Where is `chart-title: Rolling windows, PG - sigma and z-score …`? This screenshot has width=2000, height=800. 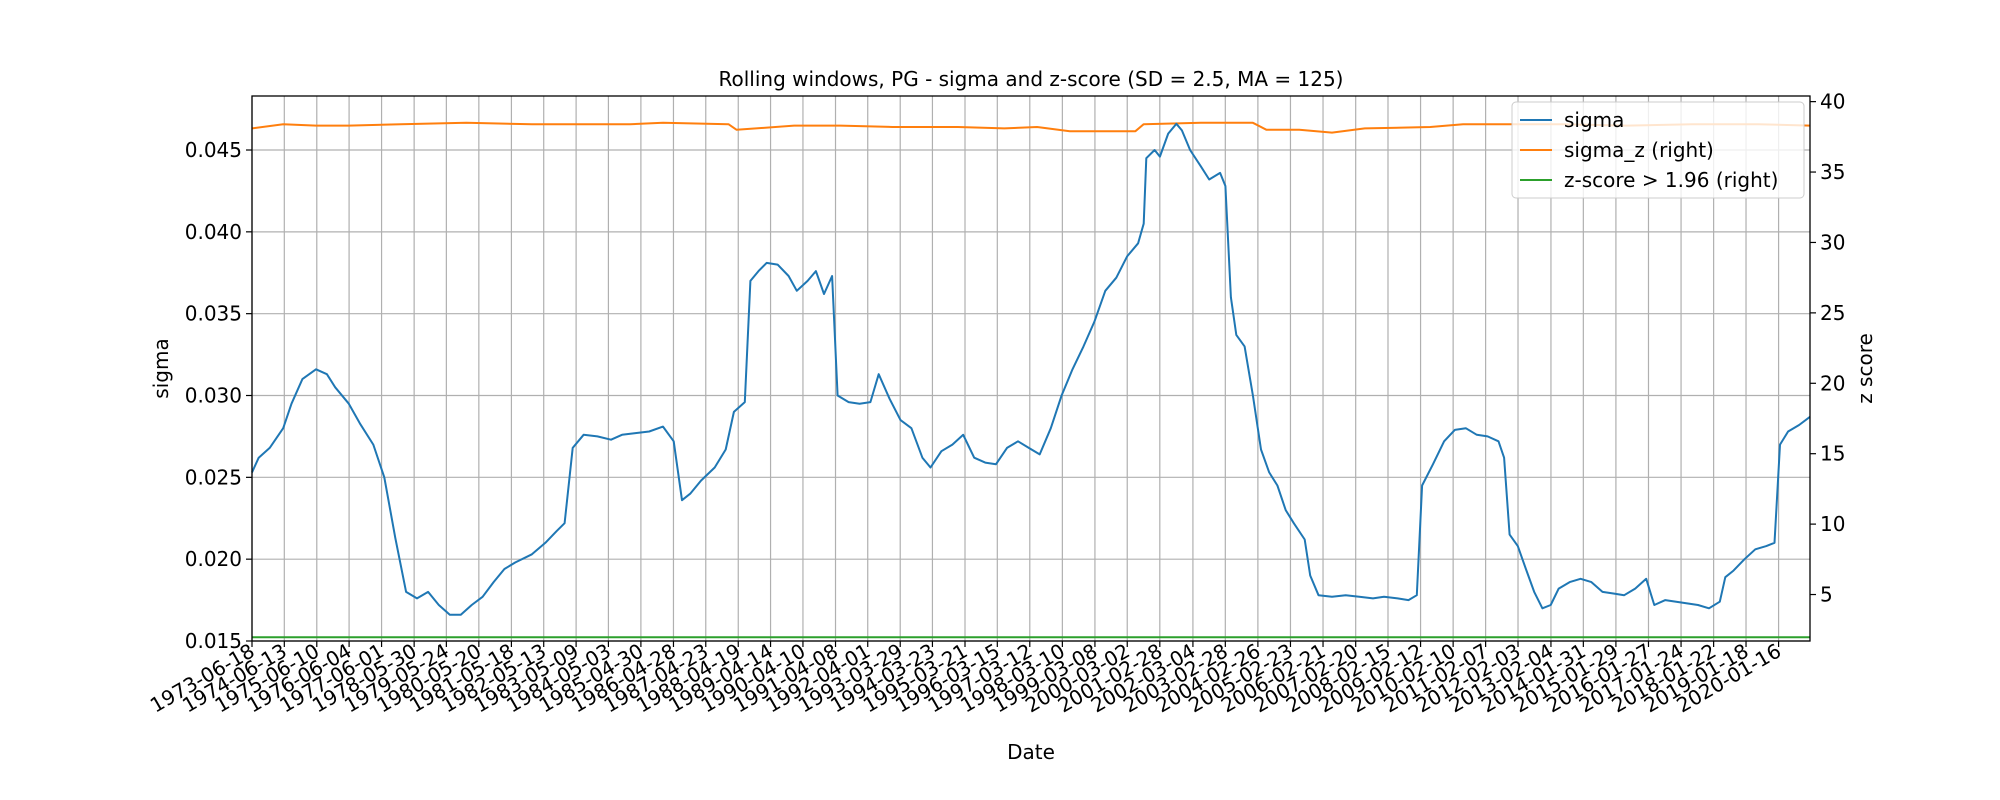 chart-title: Rolling windows, PG - sigma and z-score … is located at coordinates (1031, 79).